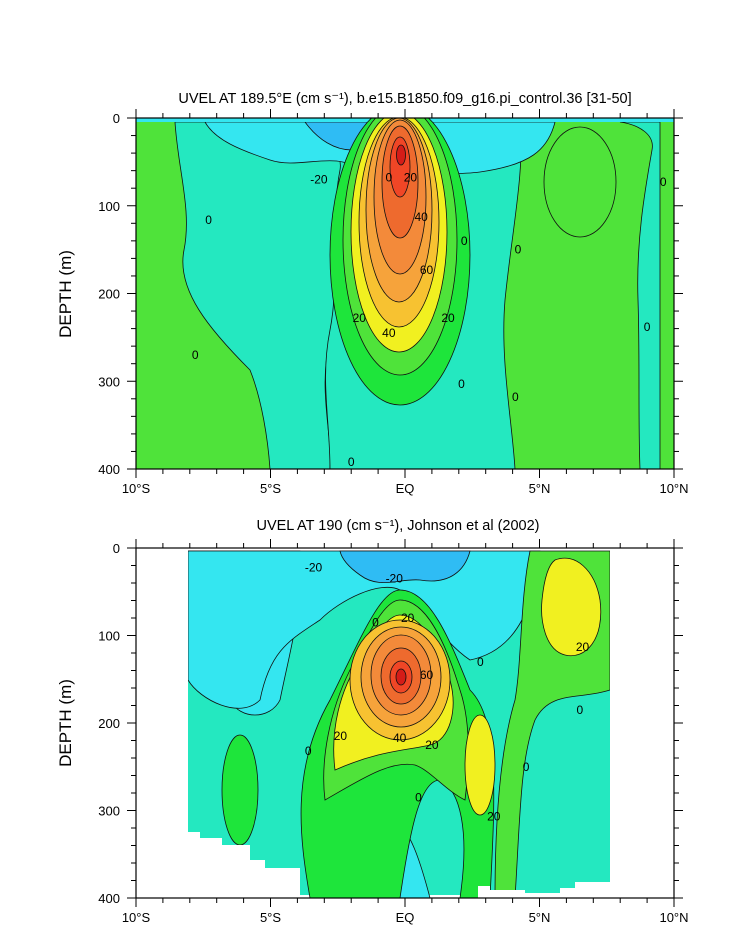 The image size is (733, 945). I want to click on model-x-tick-labels: 10°S 5°S EQ 5°N 10°N, so click(405, 488).